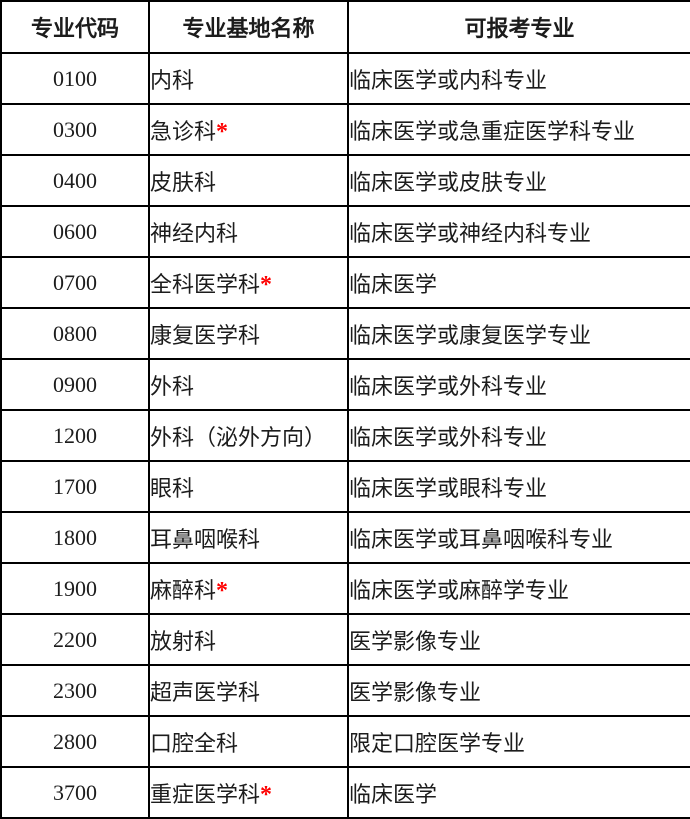  I want to click on cell-major-code: 2200, so click(75, 639).